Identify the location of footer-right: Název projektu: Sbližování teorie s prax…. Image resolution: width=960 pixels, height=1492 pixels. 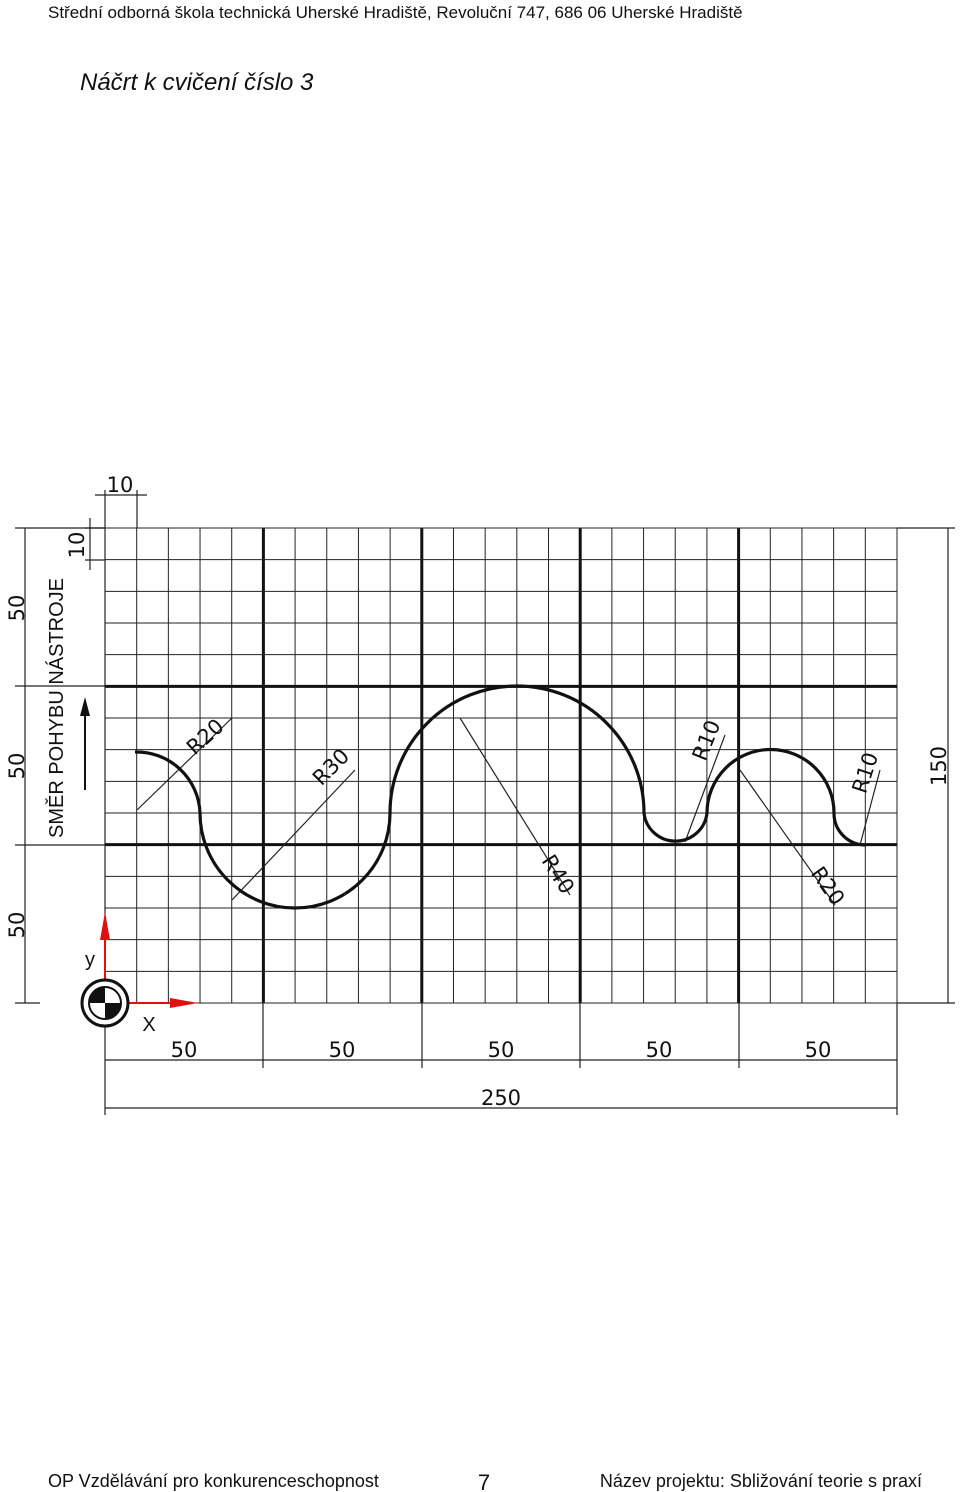
(761, 1481).